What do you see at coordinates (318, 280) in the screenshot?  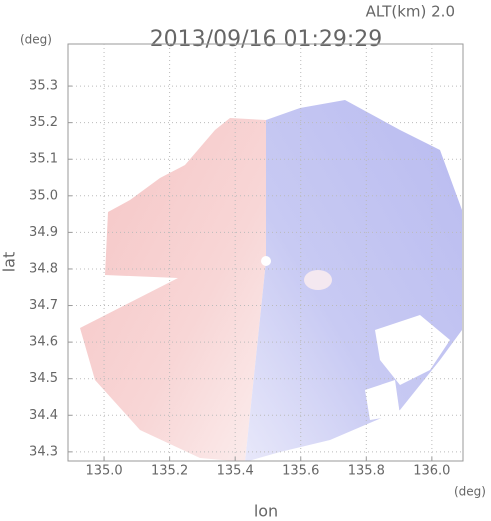 I see `echo-patch` at bounding box center [318, 280].